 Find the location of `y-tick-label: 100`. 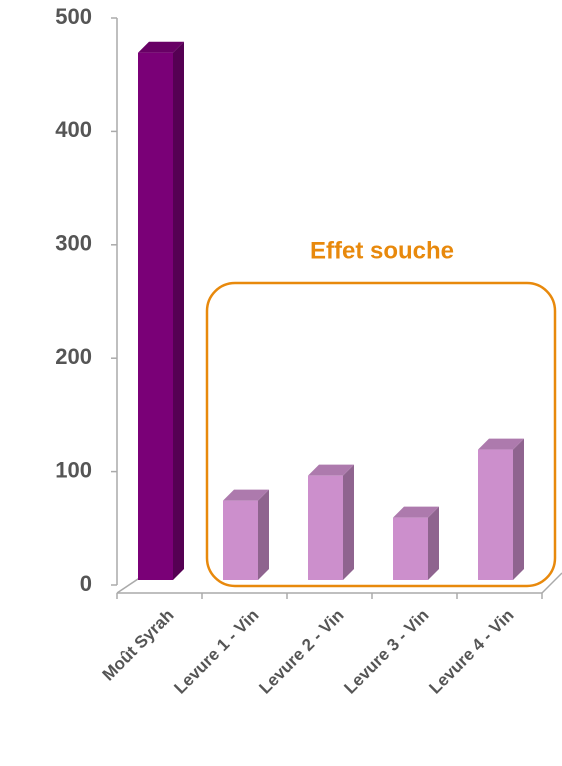

y-tick-label: 100 is located at coordinates (73, 469).